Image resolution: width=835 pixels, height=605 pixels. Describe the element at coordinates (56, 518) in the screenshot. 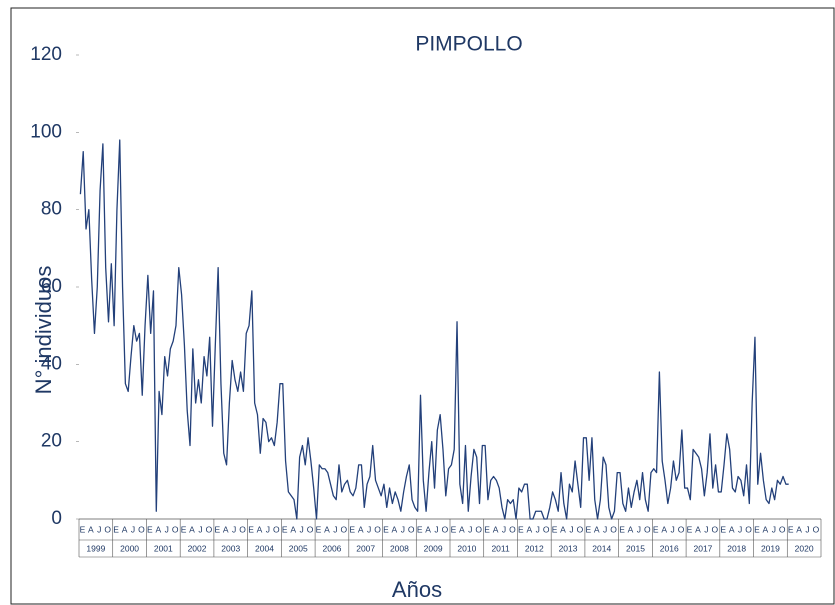

I see `y-tick-label: 0` at that location.